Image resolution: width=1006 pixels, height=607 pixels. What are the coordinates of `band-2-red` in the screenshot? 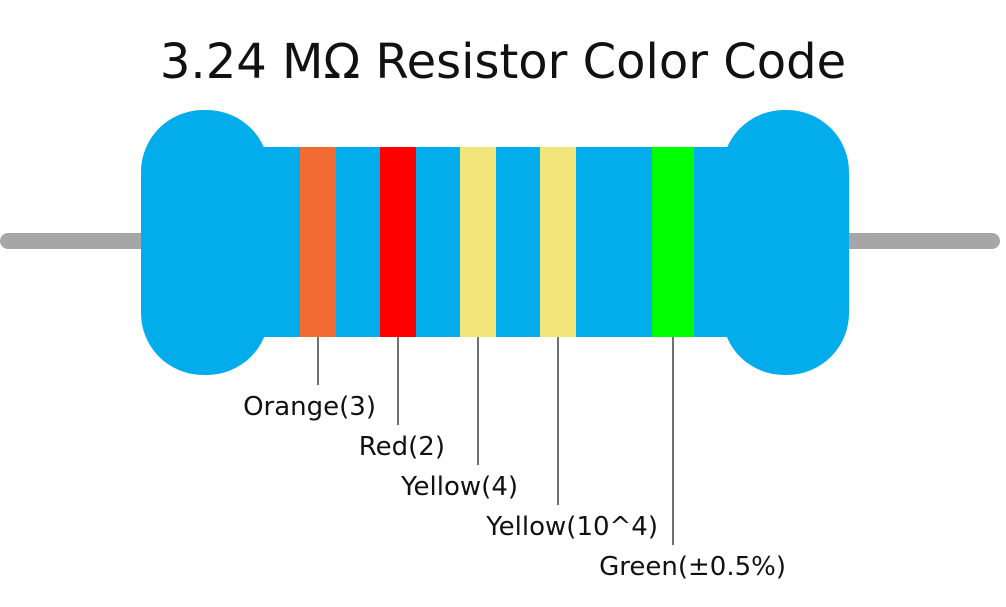 It's located at (398, 242).